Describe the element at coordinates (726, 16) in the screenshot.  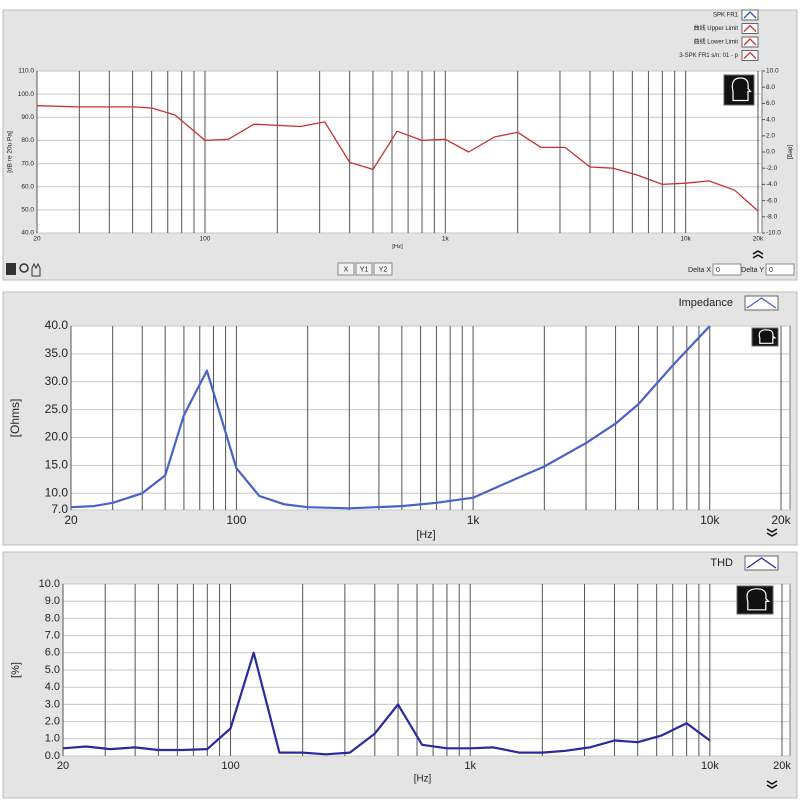
I see `legend-label: SPK FR1` at that location.